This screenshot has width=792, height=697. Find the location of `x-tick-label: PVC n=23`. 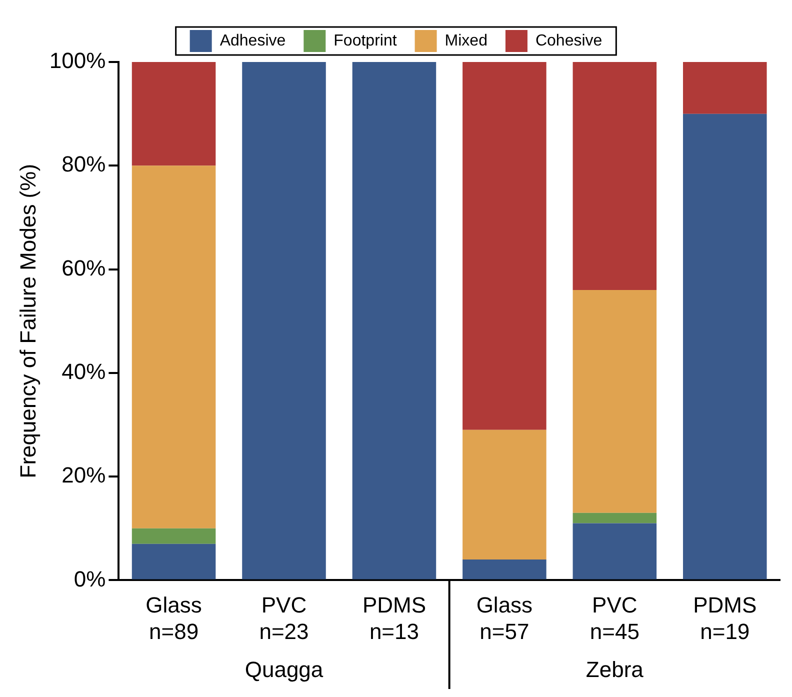

x-tick-label: PVC n=23 is located at coordinates (284, 618).